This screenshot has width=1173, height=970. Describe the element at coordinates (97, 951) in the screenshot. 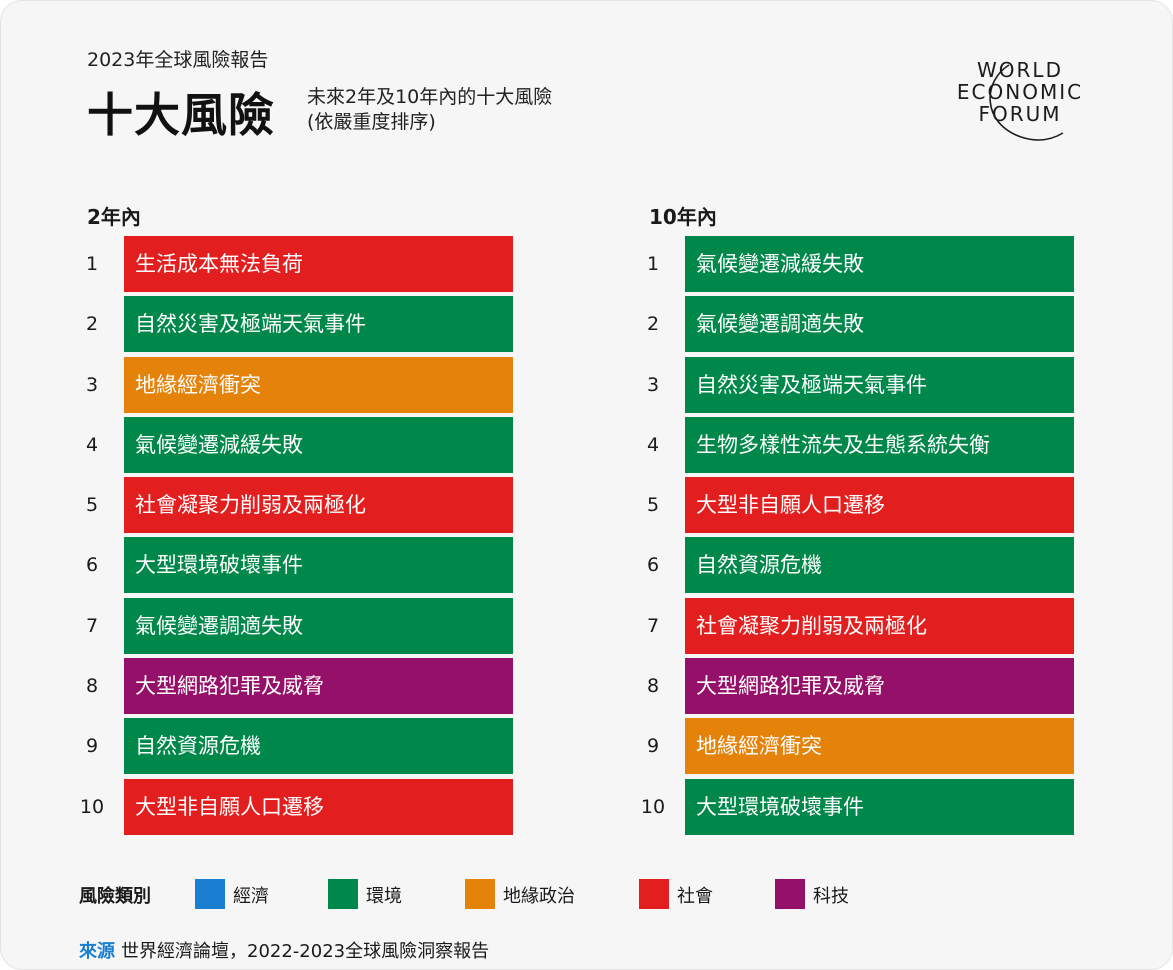

I see `source-label: 來源` at that location.